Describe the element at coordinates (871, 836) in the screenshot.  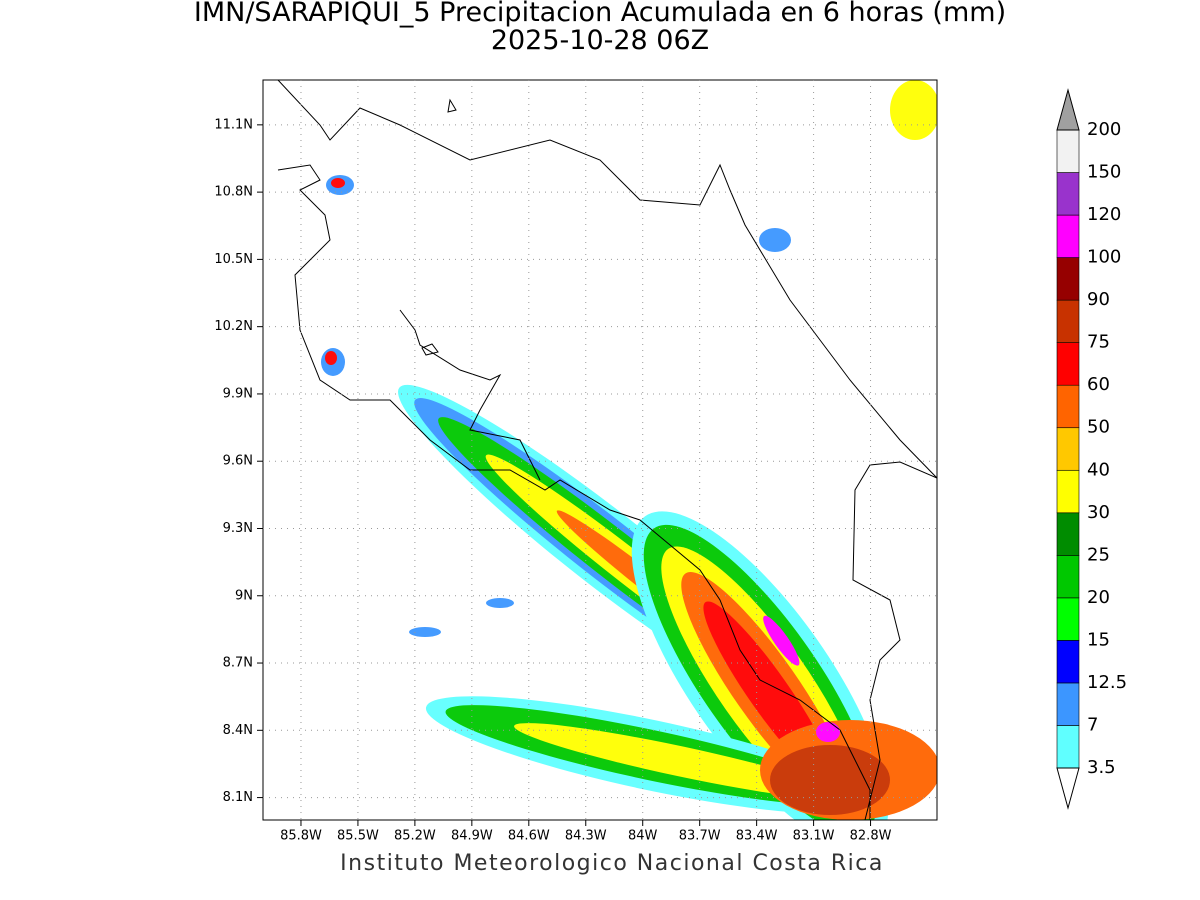
I see `x-tick-label: 82.8W` at that location.